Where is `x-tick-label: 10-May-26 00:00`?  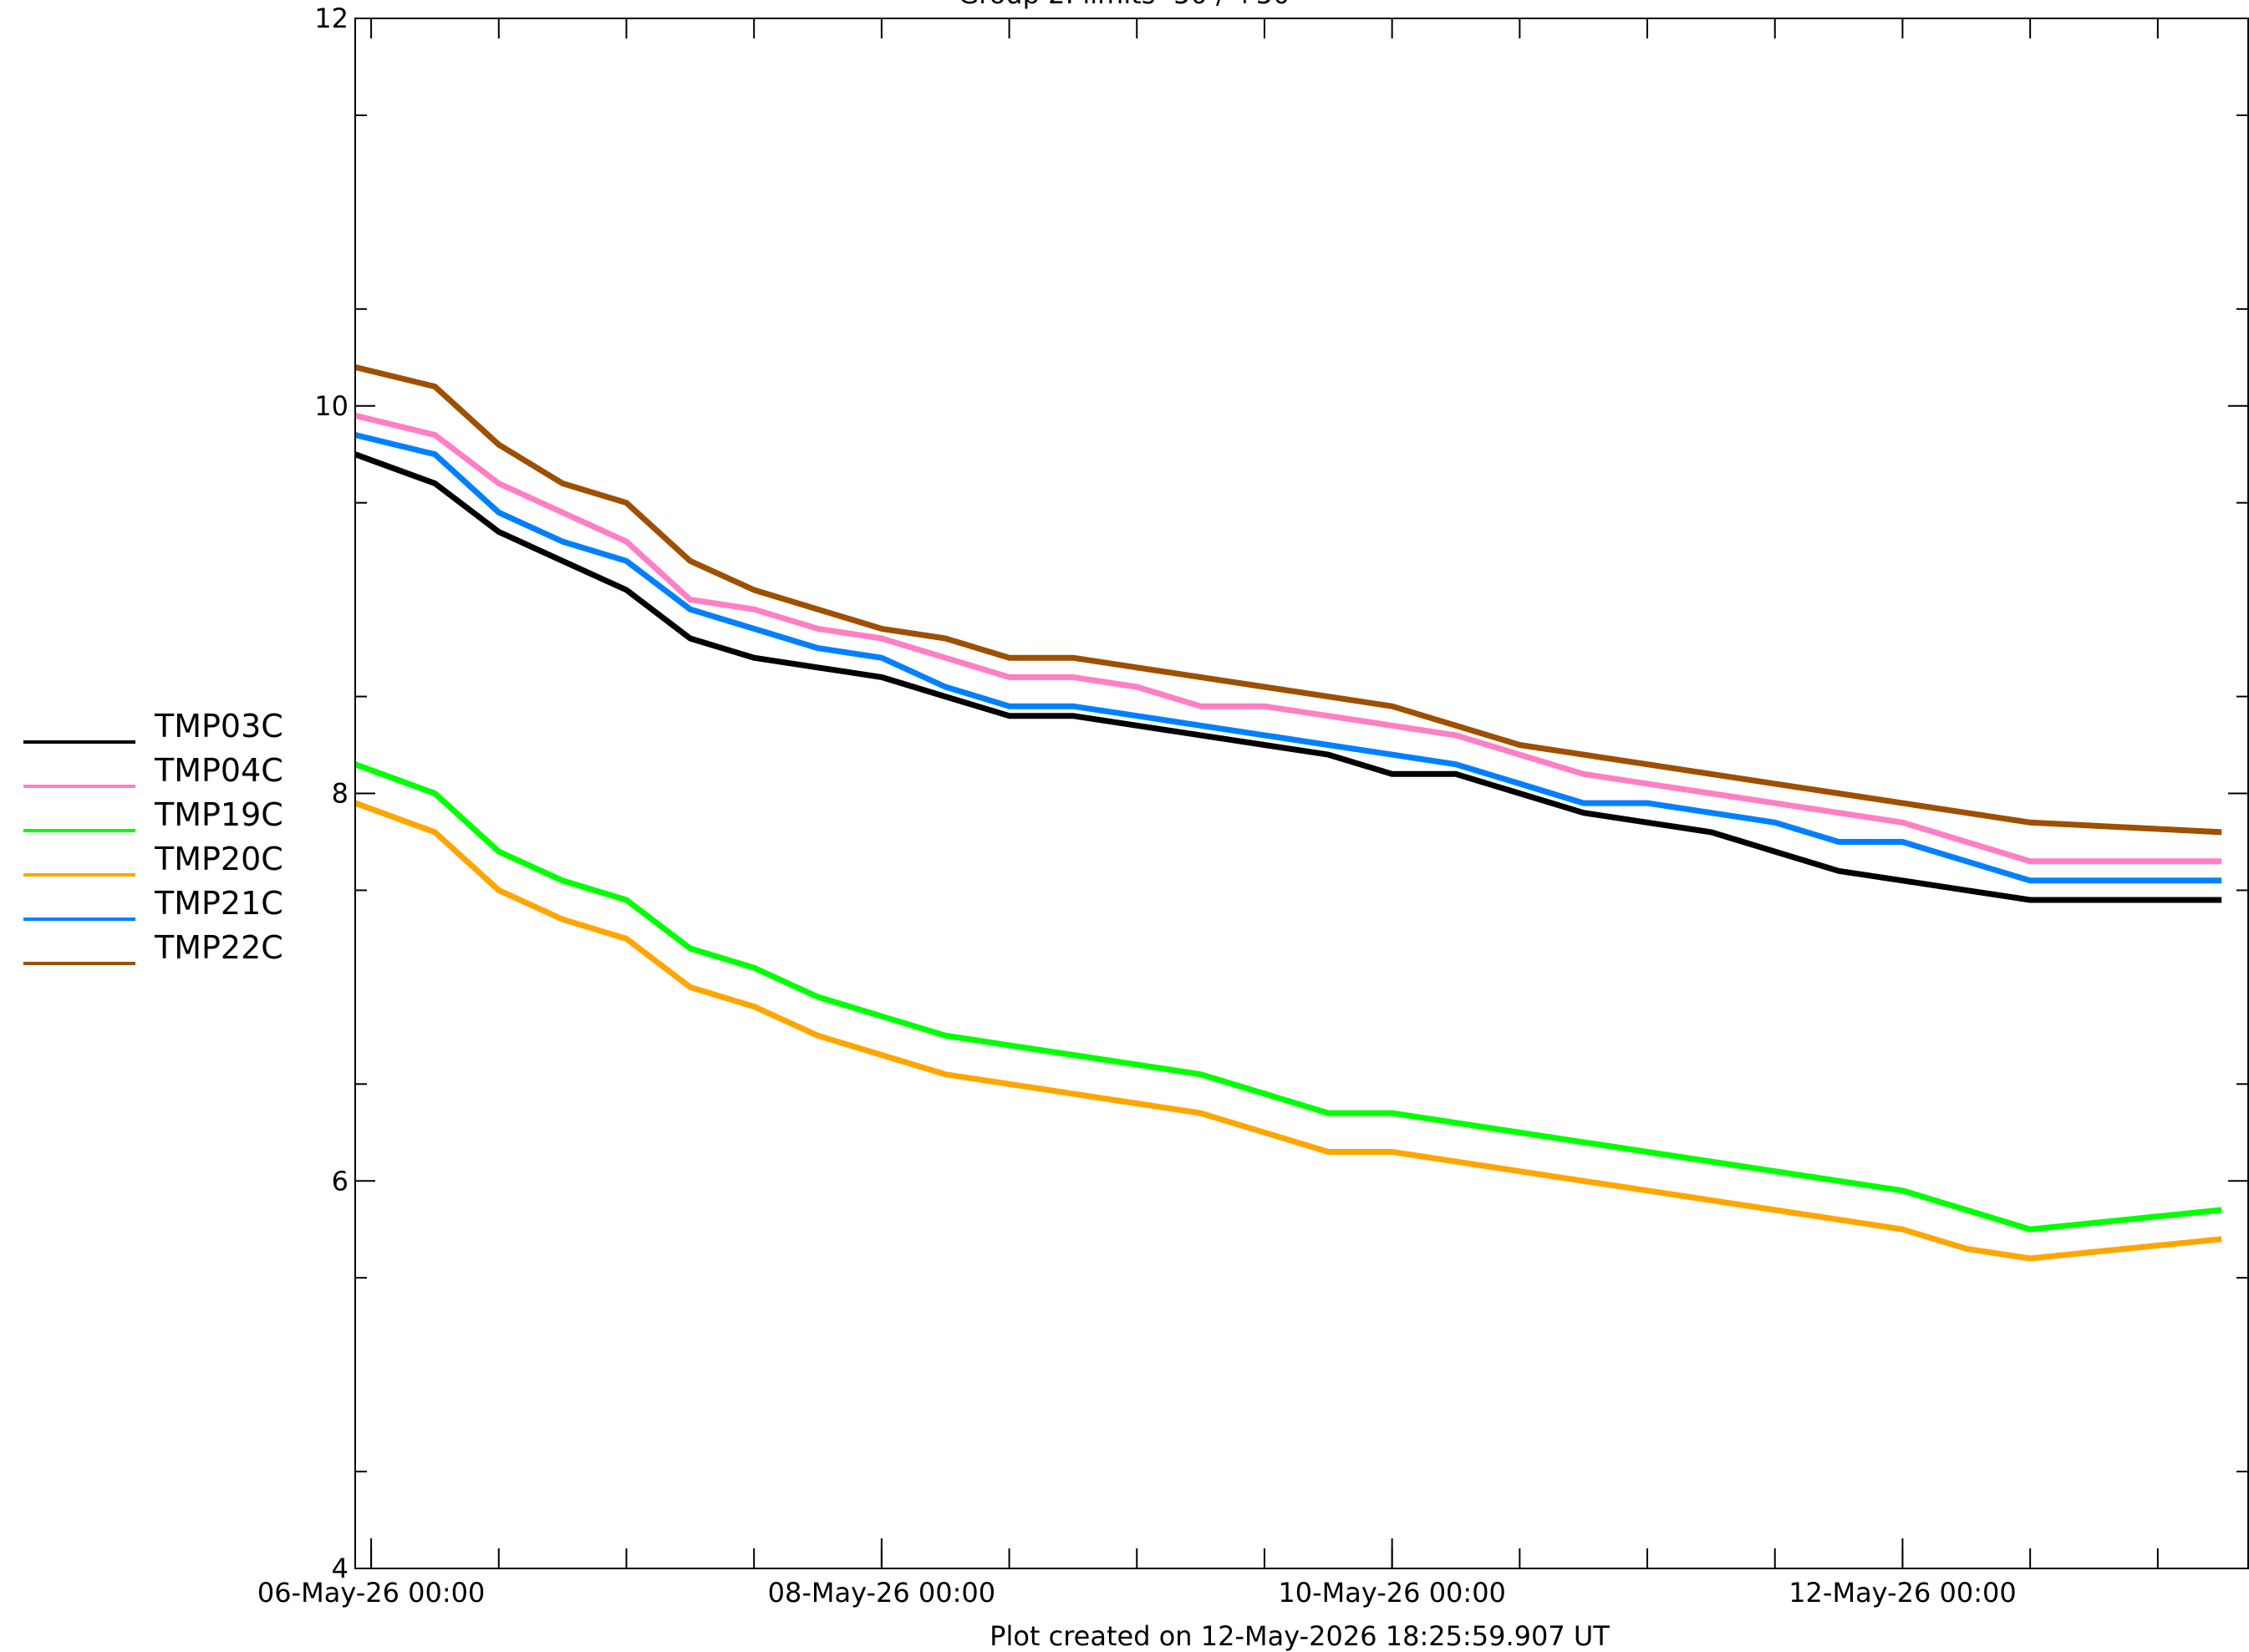 x-tick-label: 10-May-26 00:00 is located at coordinates (1392, 1593).